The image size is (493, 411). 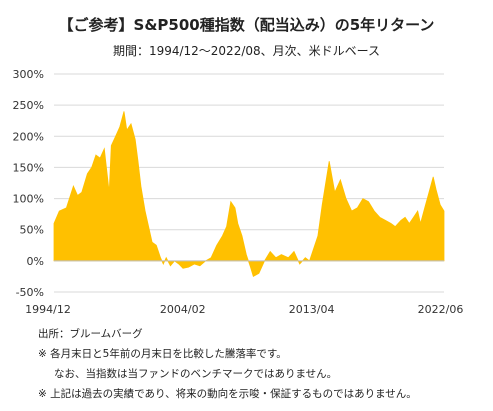 What do you see at coordinates (196, 374) in the screenshot?
I see `benchmark-note: なお、当指数は当ファンドのベンチマークではありません。` at bounding box center [196, 374].